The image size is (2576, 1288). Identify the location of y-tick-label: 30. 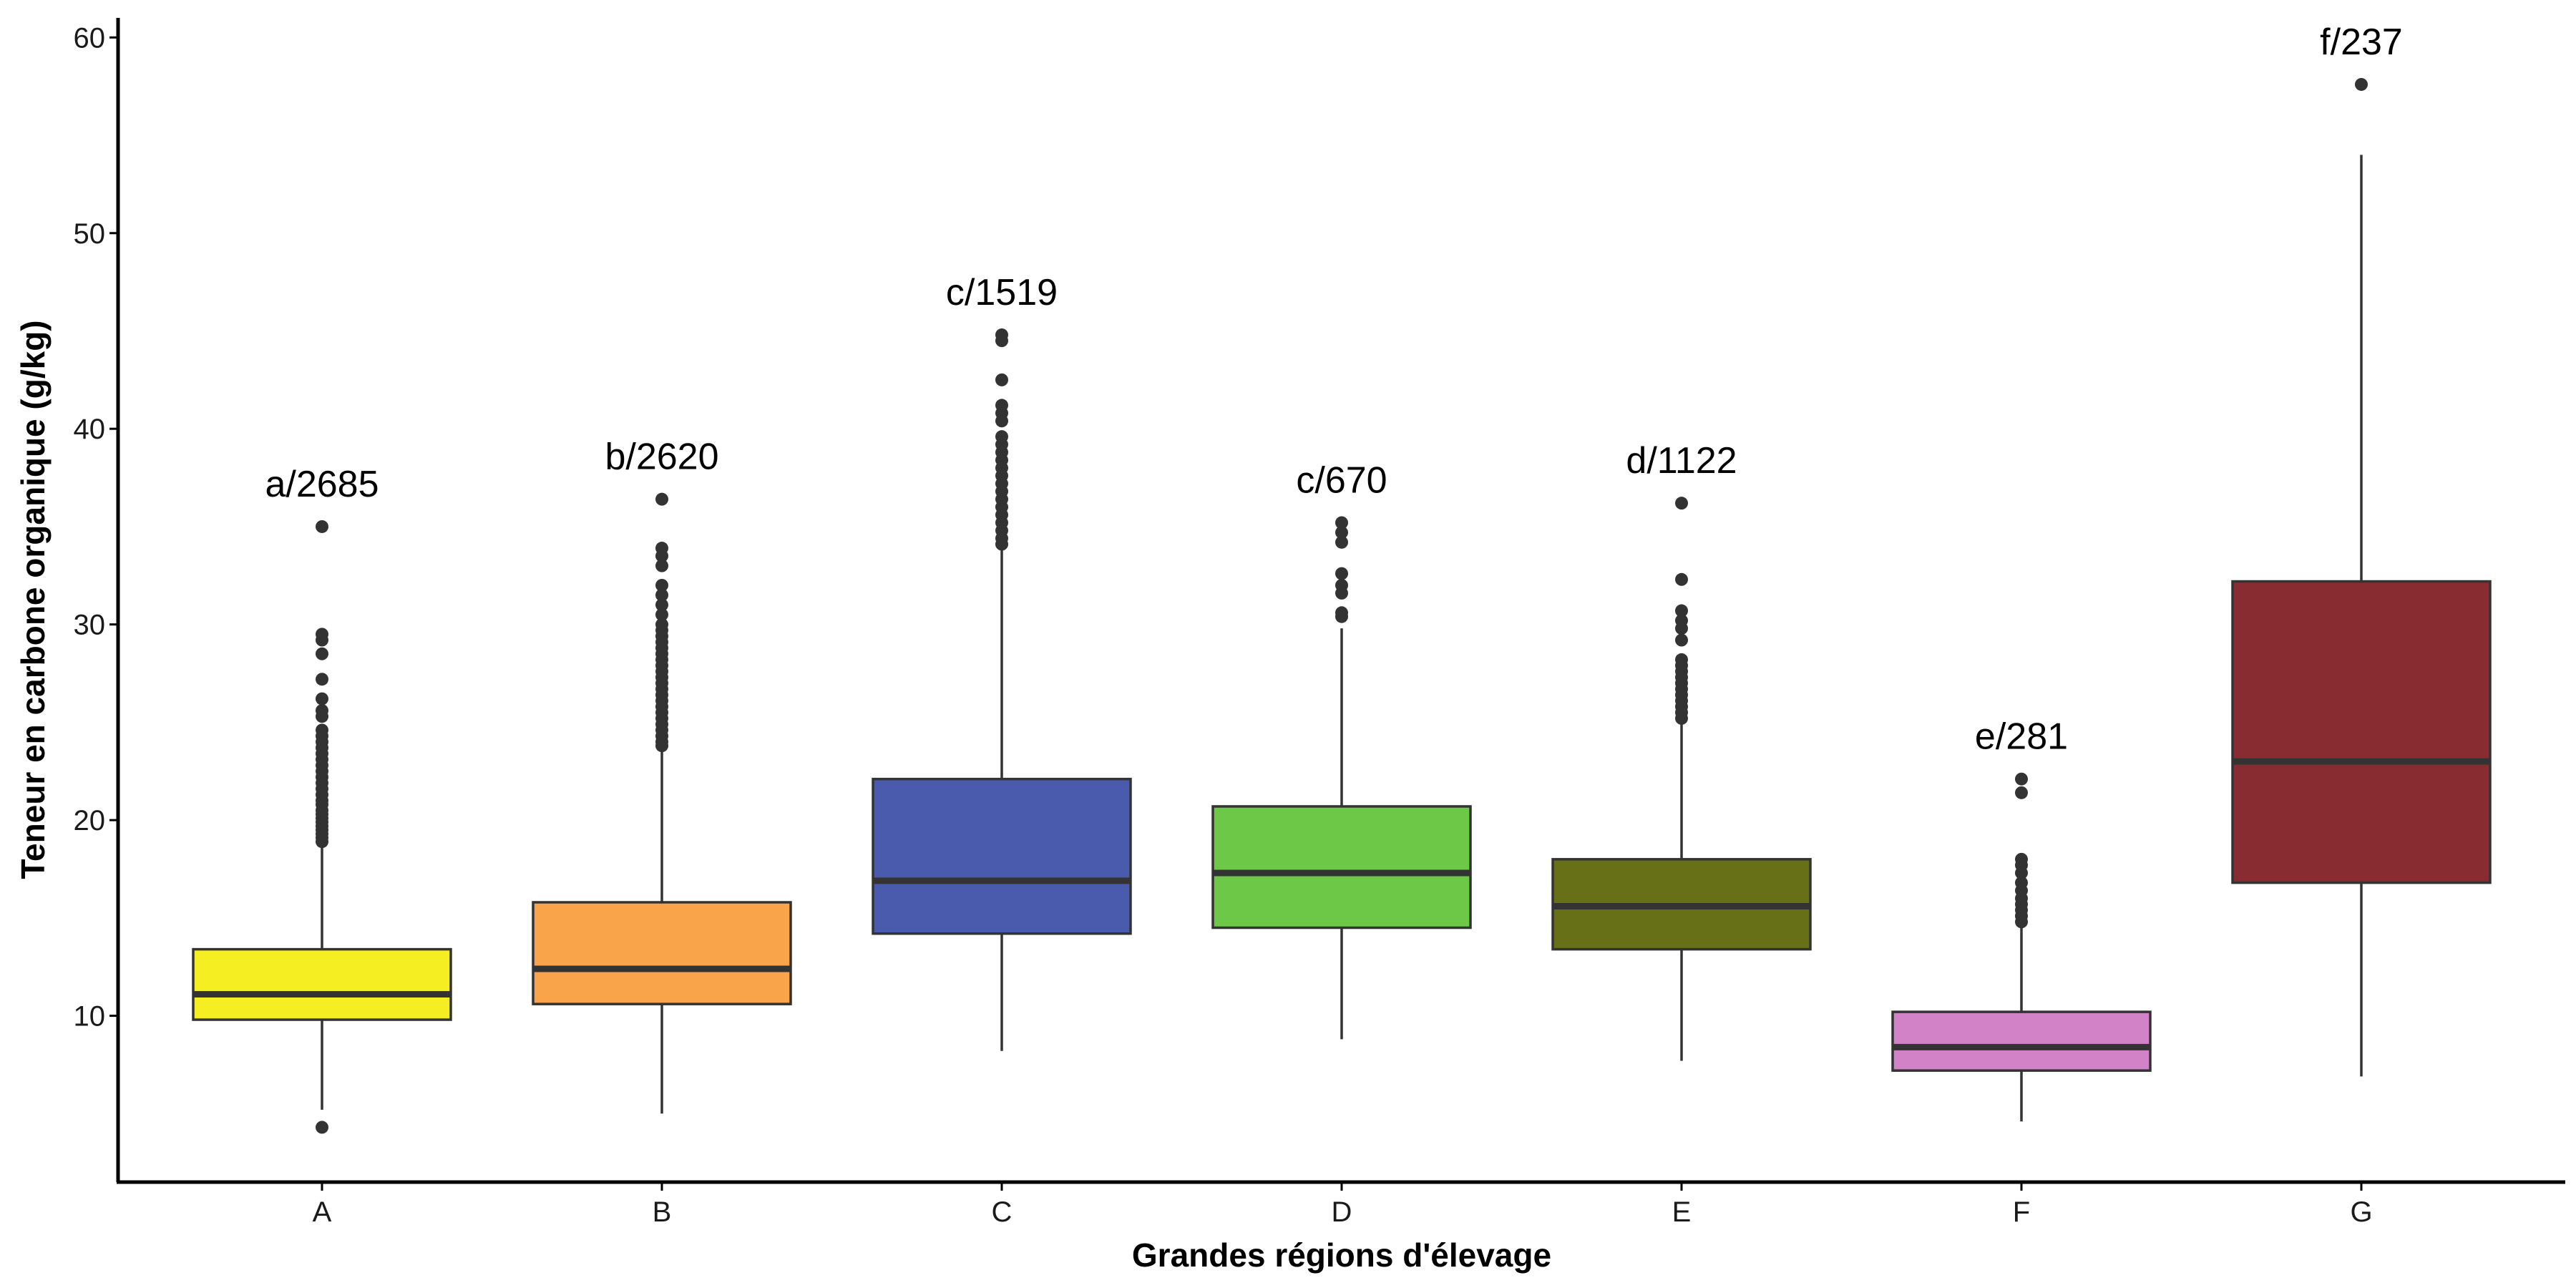
(90, 625).